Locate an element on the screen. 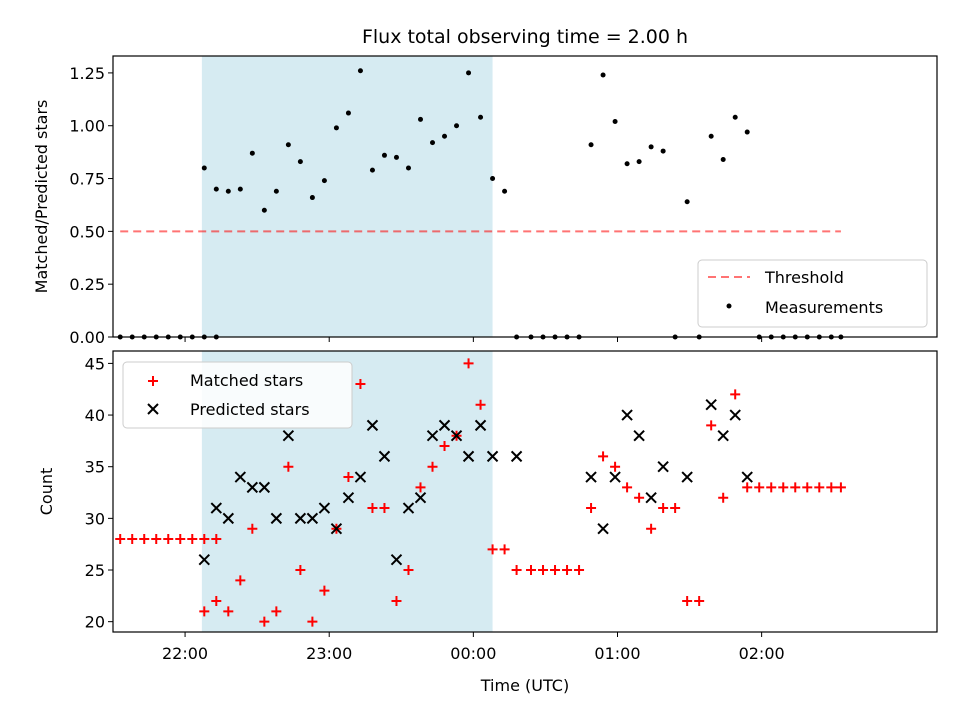  y-tick-label: 25 is located at coordinates (95, 570).